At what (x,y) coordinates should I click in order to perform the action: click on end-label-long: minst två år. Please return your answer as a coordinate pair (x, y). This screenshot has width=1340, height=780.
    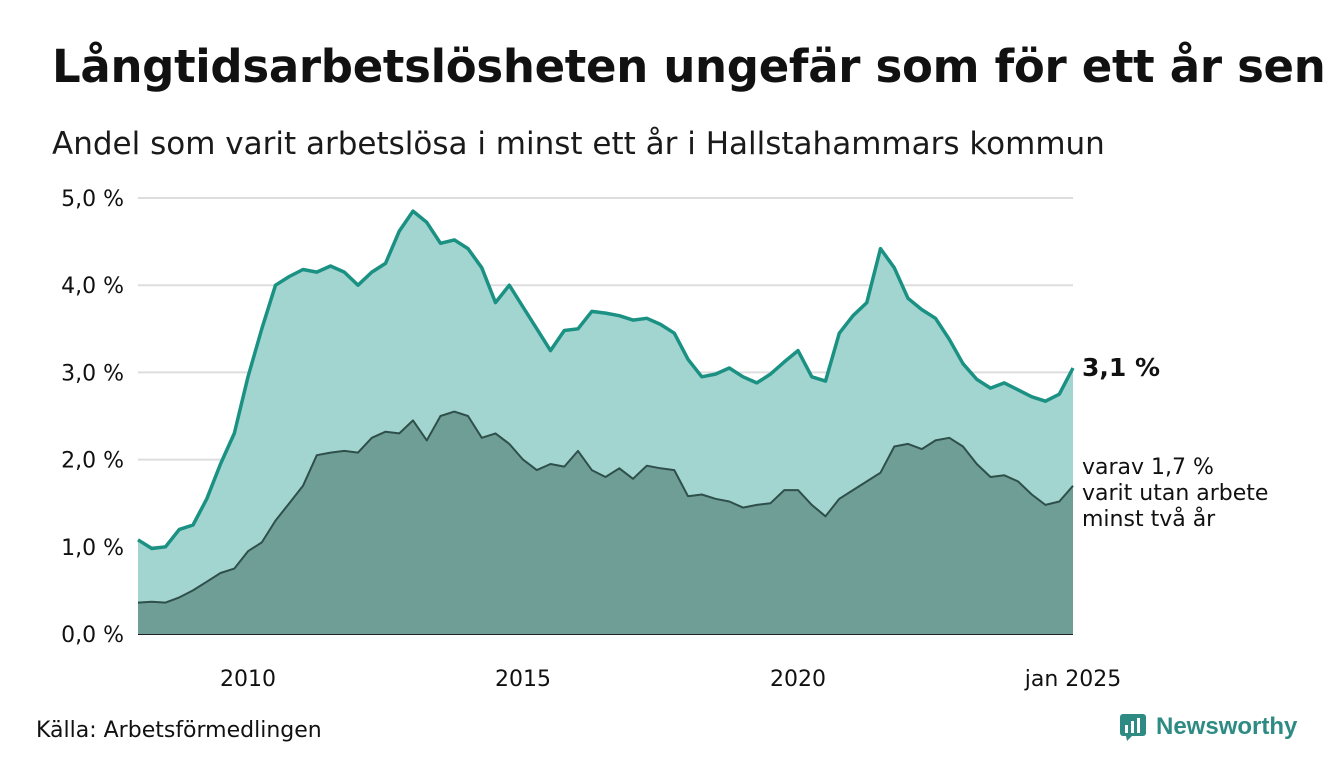
    Looking at the image, I should click on (1149, 519).